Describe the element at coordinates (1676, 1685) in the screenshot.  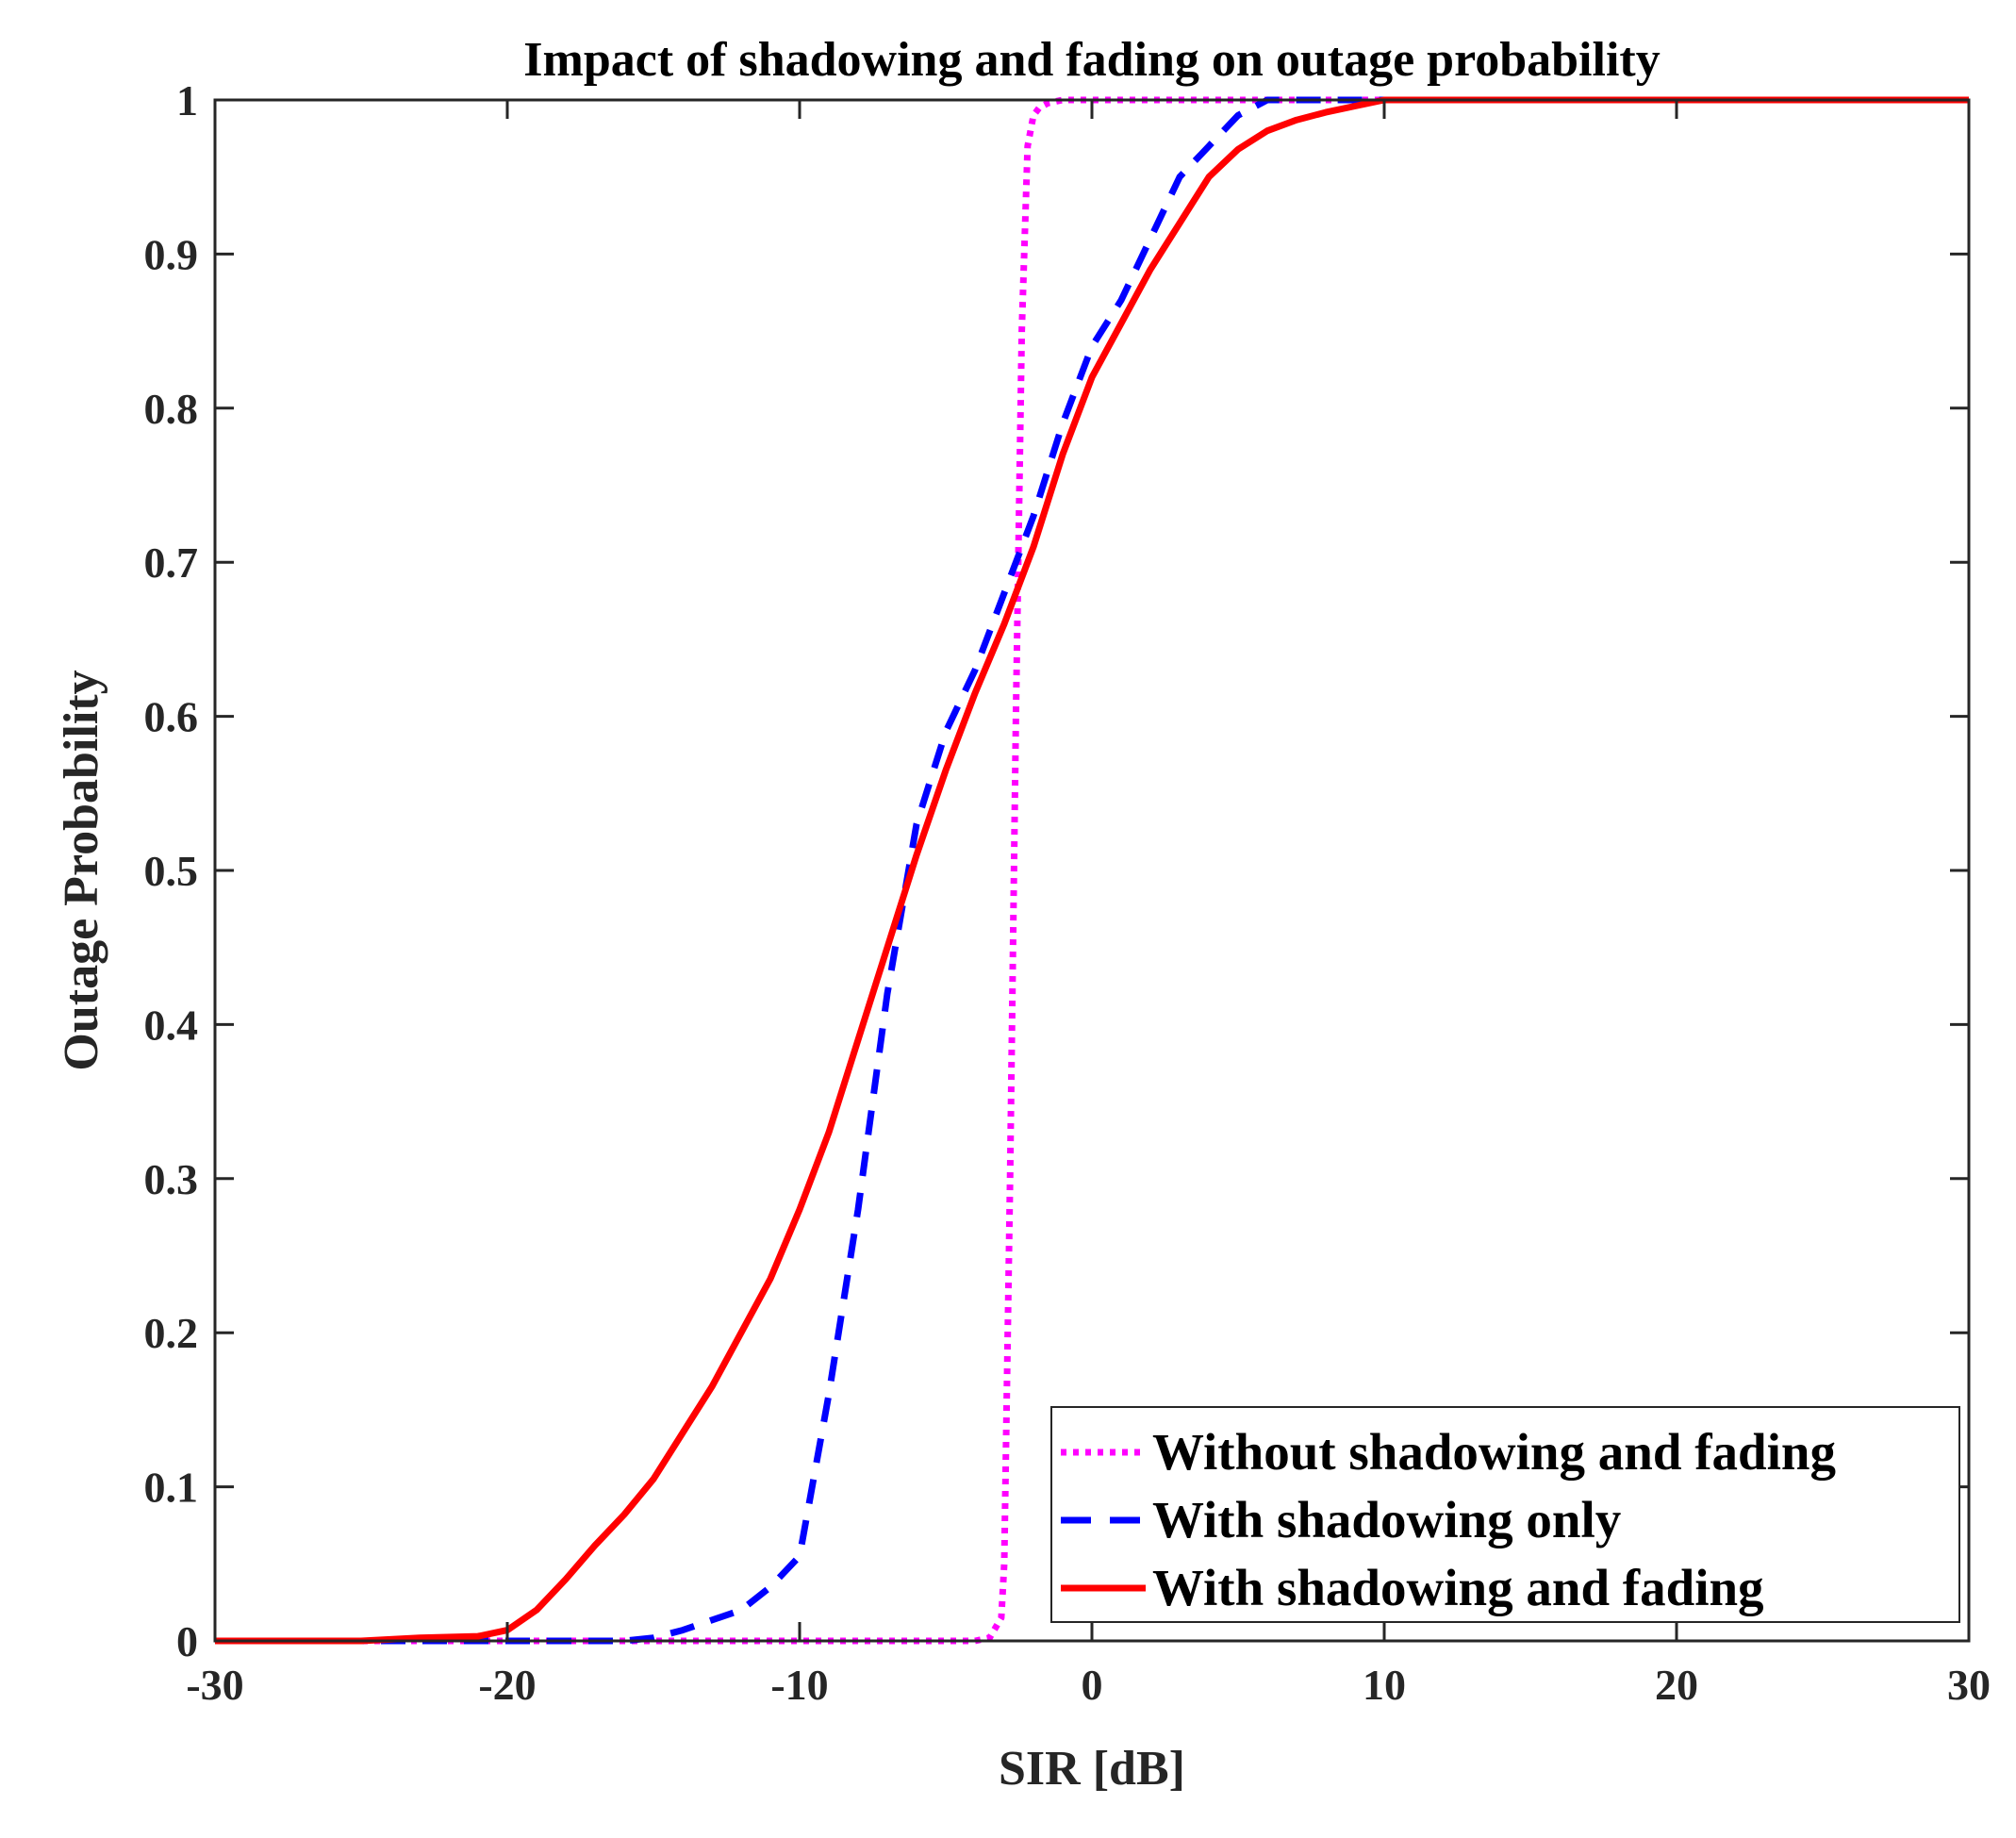
I see `x-tick-label: 20` at that location.